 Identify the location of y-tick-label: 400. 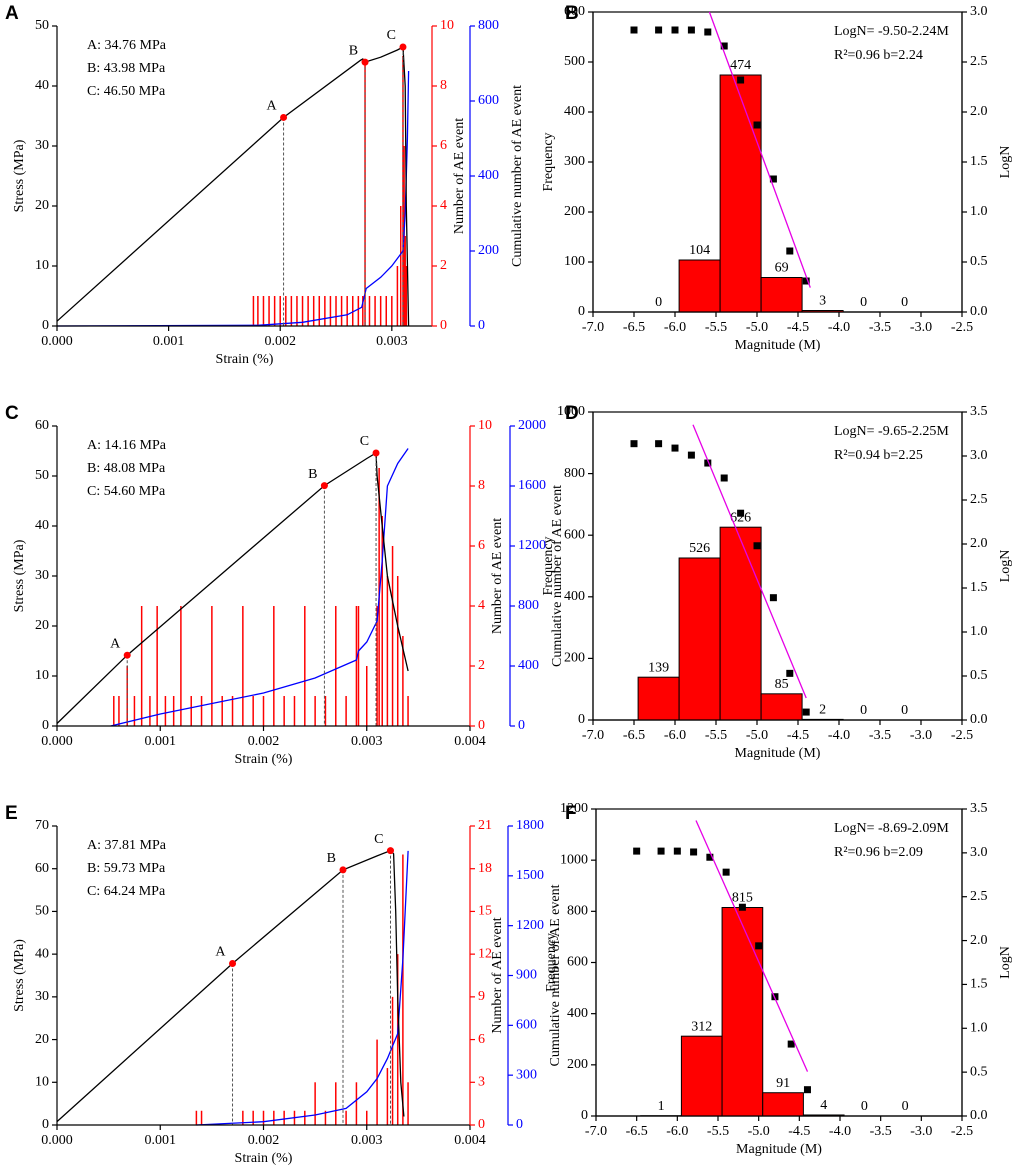
(577, 1013).